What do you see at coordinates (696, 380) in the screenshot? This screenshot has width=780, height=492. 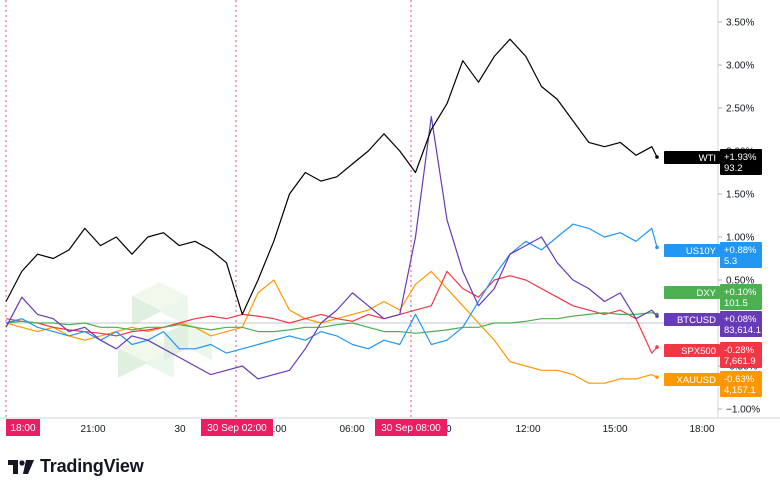 I see `badge-symbol: XAUUSD` at bounding box center [696, 380].